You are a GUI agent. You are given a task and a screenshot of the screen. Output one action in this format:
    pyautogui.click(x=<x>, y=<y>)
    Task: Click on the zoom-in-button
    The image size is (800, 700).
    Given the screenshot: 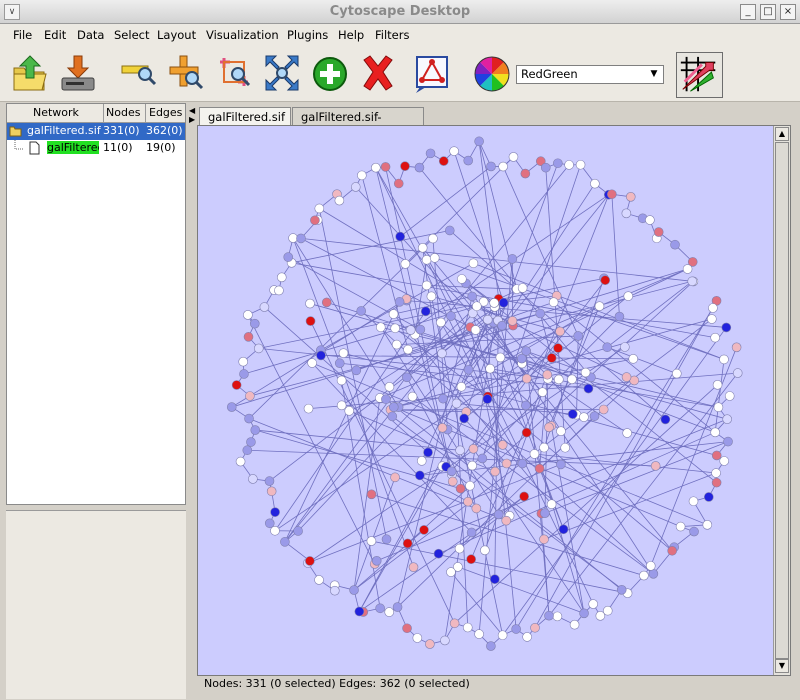 What is the action you would take?
    pyautogui.click(x=186, y=73)
    